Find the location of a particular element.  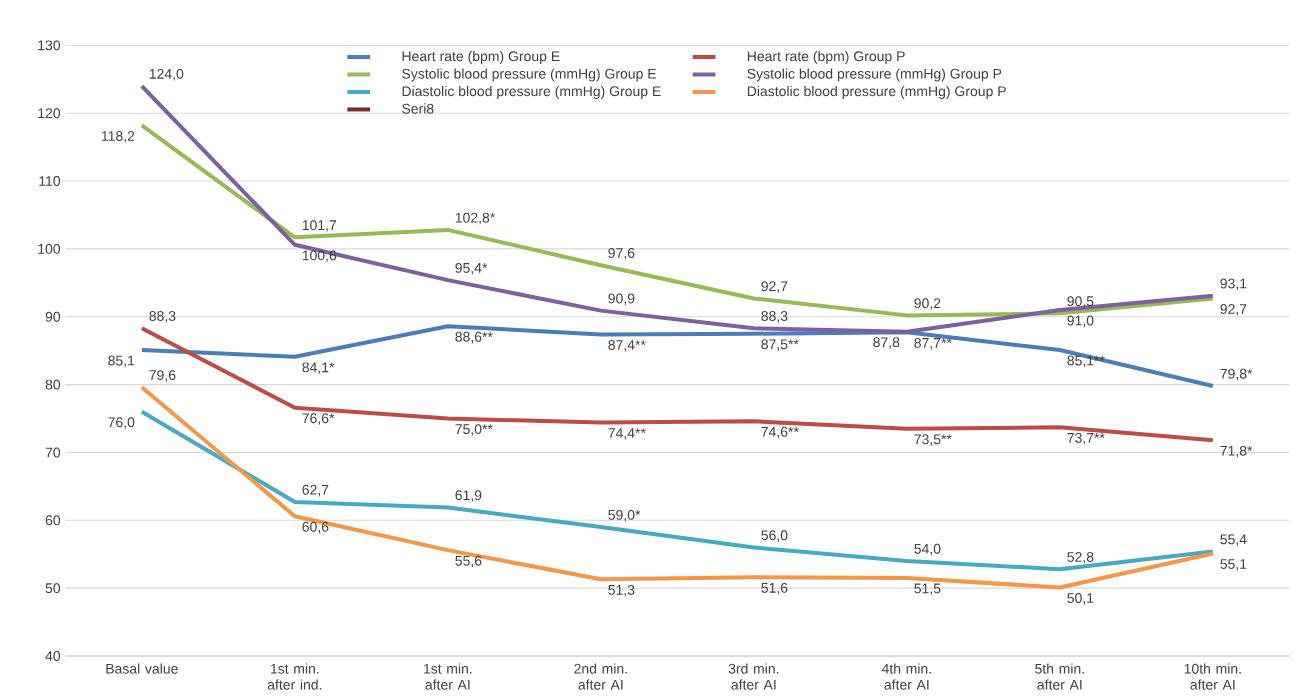

data-label: 51,6 is located at coordinates (774, 588).